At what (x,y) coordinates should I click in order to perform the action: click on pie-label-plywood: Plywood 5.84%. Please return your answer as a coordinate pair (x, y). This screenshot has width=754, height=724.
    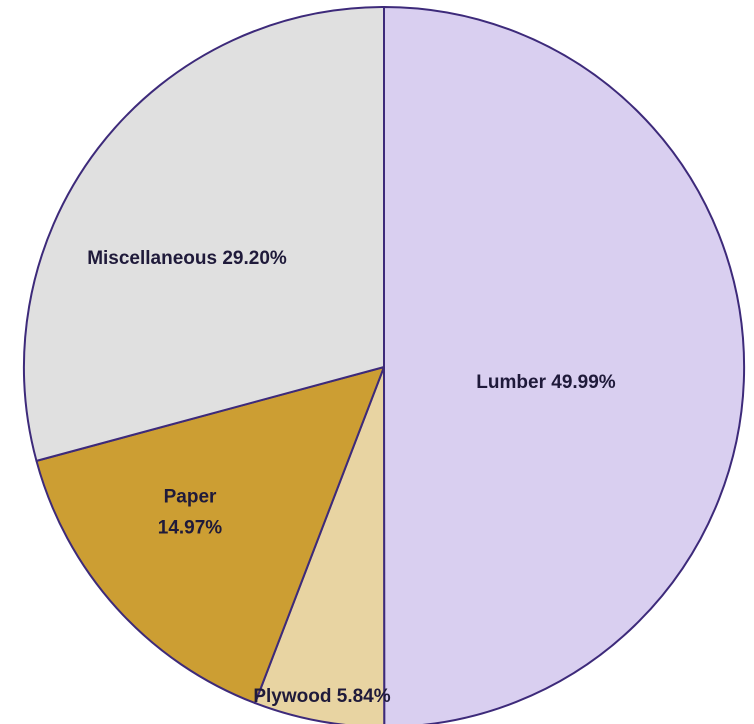
    Looking at the image, I should click on (321, 696).